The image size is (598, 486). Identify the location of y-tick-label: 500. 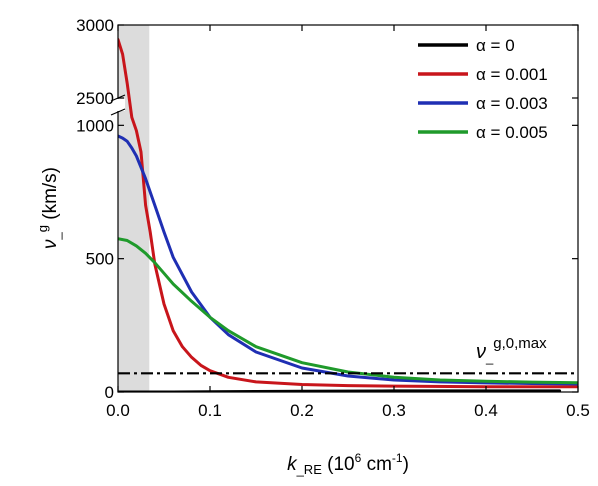
(100, 259).